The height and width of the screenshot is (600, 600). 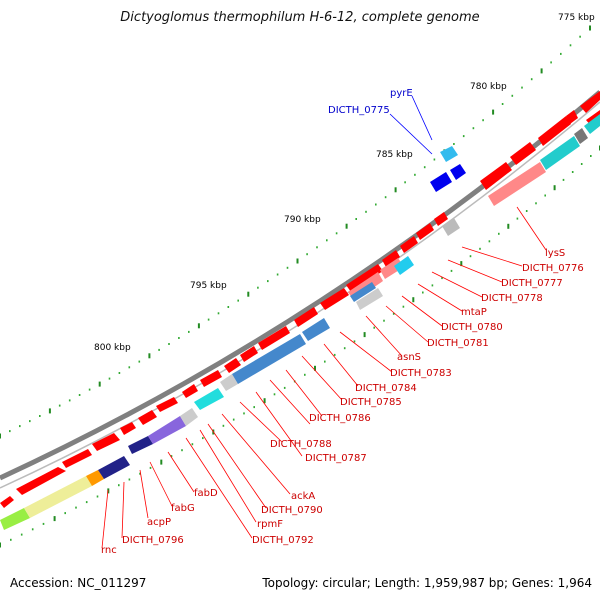 What do you see at coordinates (270, 524) in the screenshot?
I see `gene-label-rpmF: rpmF` at bounding box center [270, 524].